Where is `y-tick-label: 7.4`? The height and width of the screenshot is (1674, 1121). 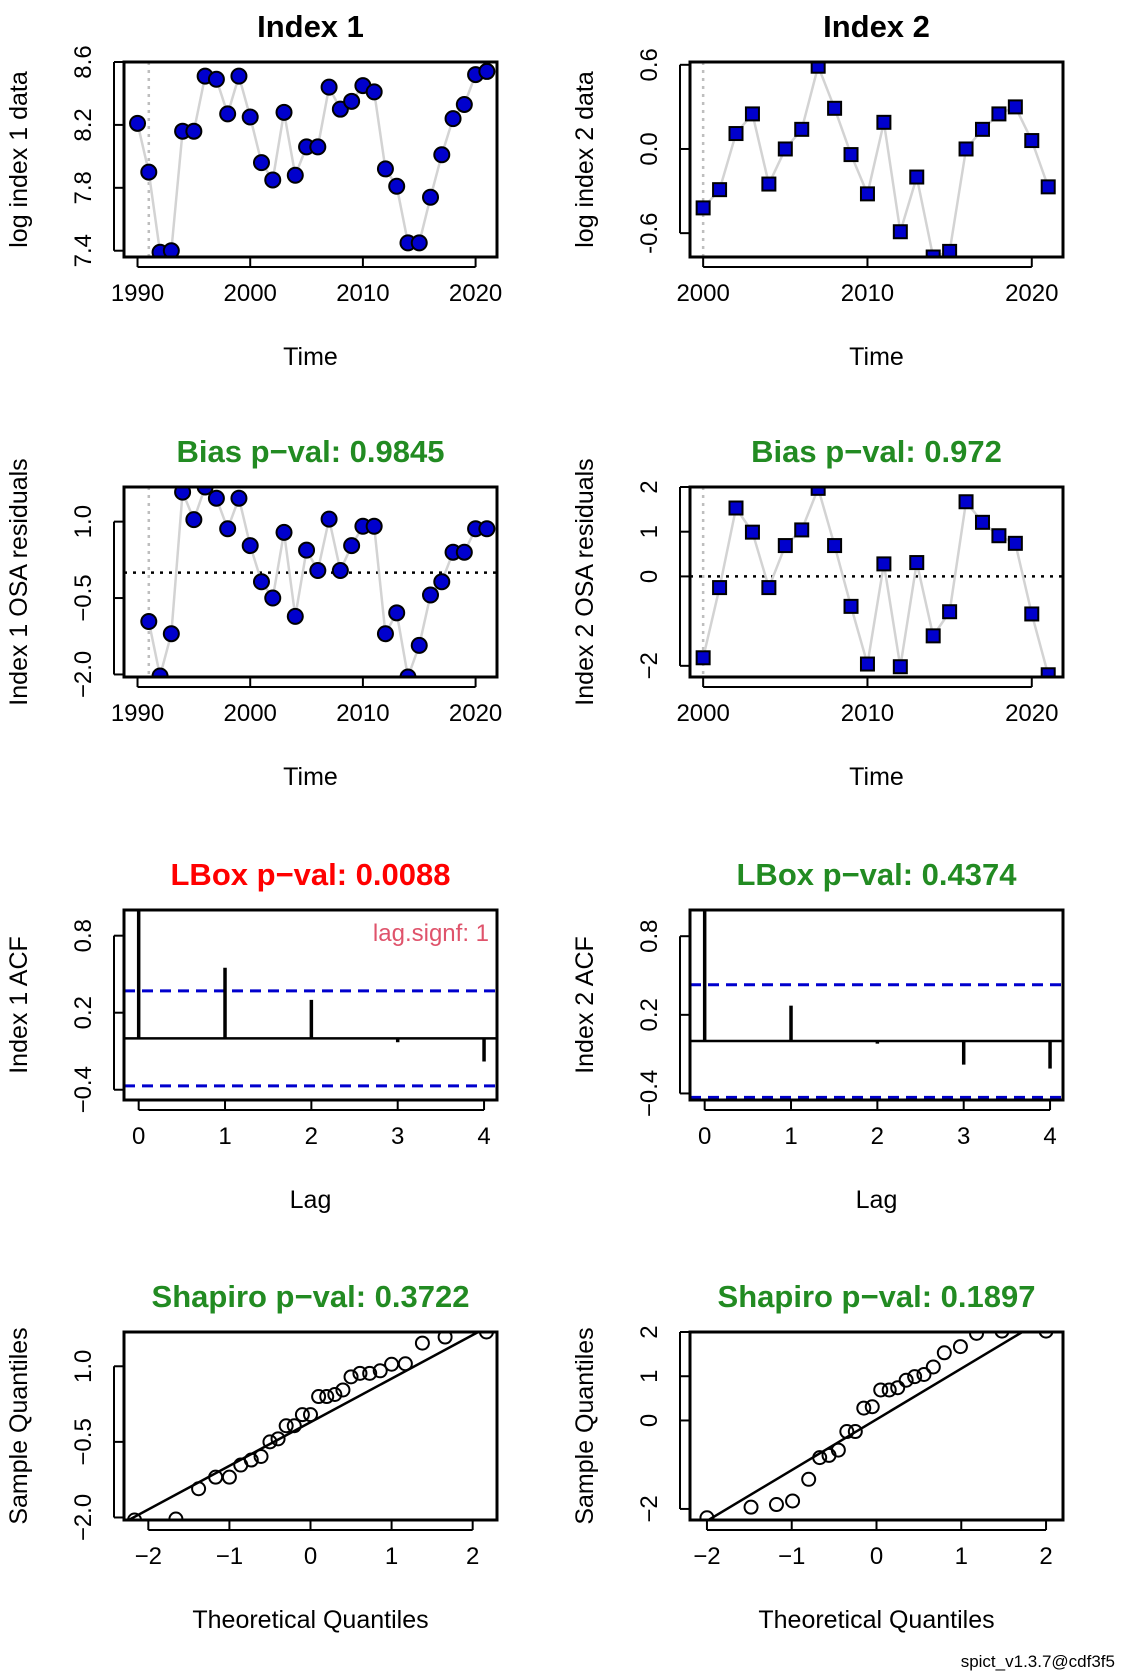 y-tick-label: 7.4 is located at coordinates (83, 250).